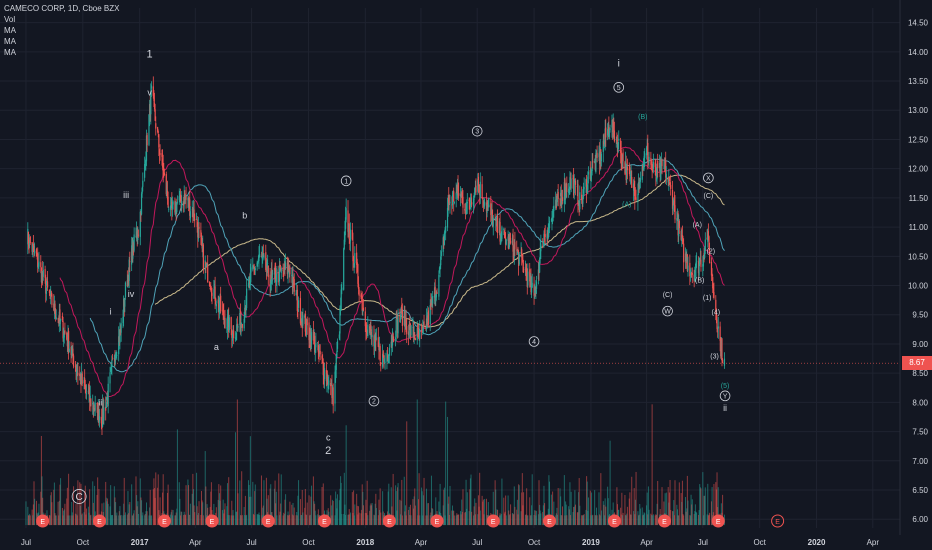 This screenshot has width=932, height=550. I want to click on indicator-ma-3: MA, so click(10, 52).